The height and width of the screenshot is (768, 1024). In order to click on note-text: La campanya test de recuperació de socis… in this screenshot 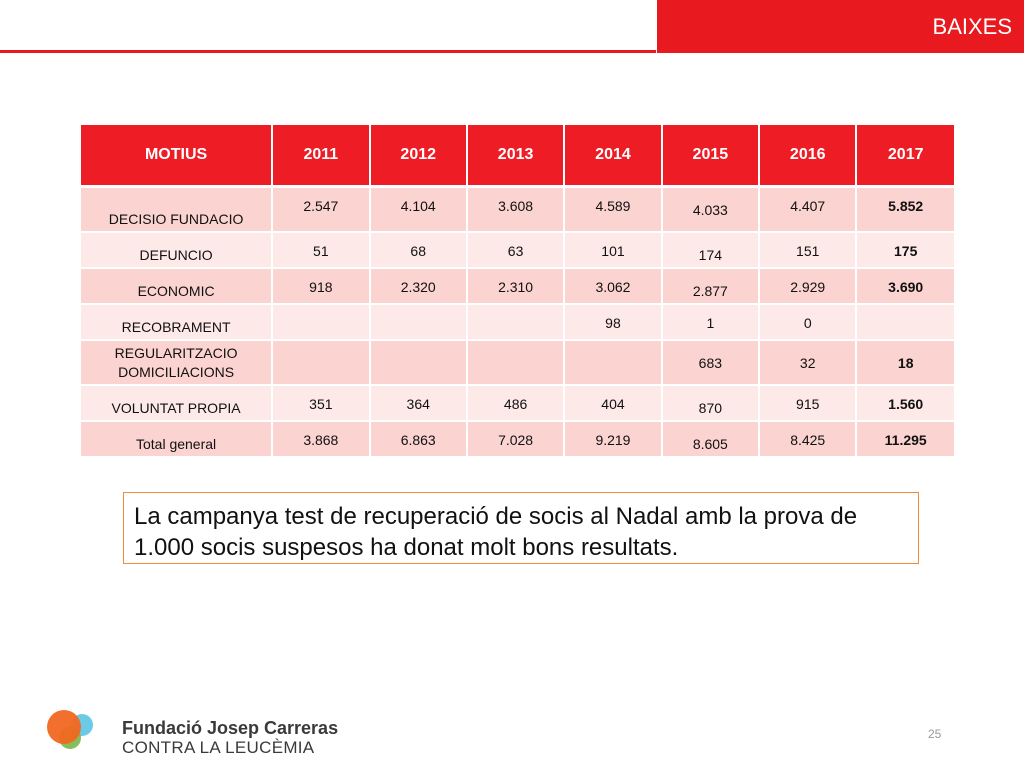, I will do `click(496, 532)`.